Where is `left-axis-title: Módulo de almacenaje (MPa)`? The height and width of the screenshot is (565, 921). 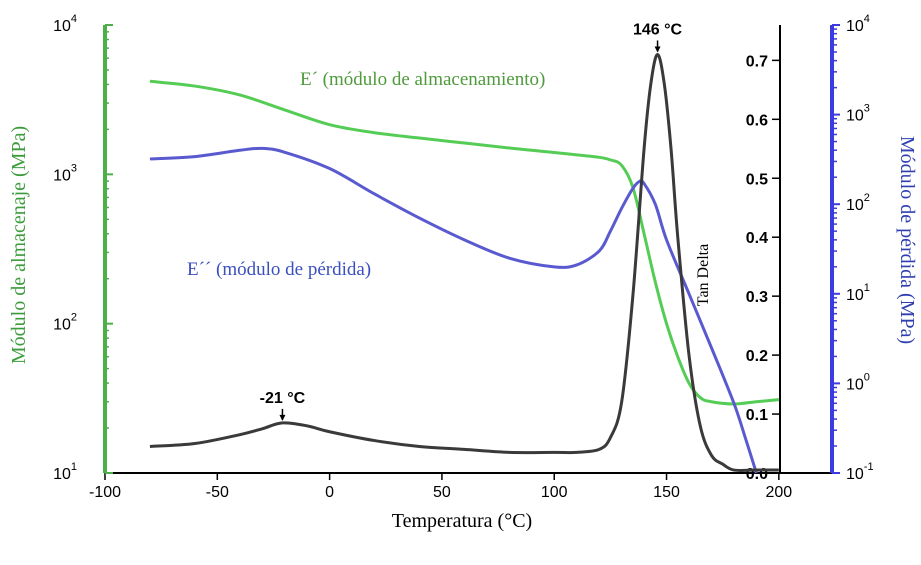
left-axis-title: Módulo de almacenaje (MPa) is located at coordinates (19, 245).